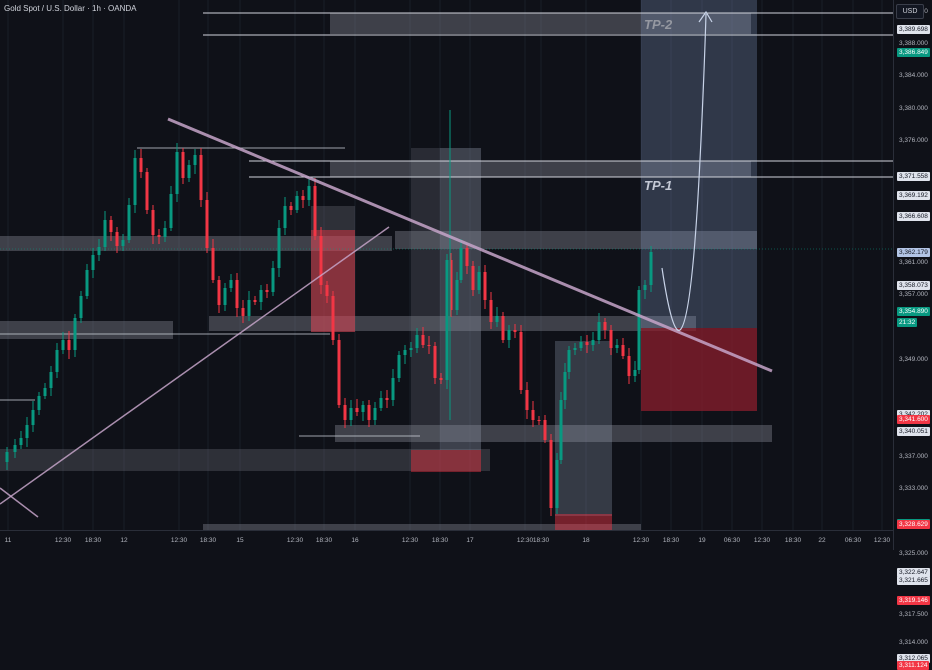 This screenshot has height=670, width=932. Describe the element at coordinates (699, 205) in the screenshot. I see `long-position-tool` at that location.